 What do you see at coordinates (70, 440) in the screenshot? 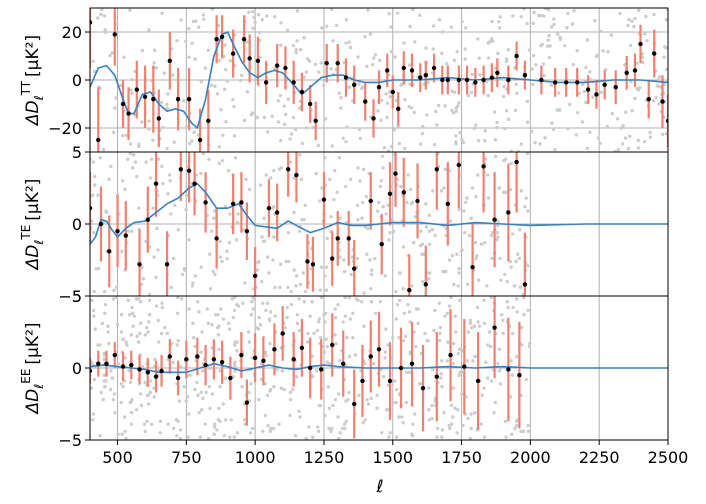
I see `y-tick-label: −5` at bounding box center [70, 440].